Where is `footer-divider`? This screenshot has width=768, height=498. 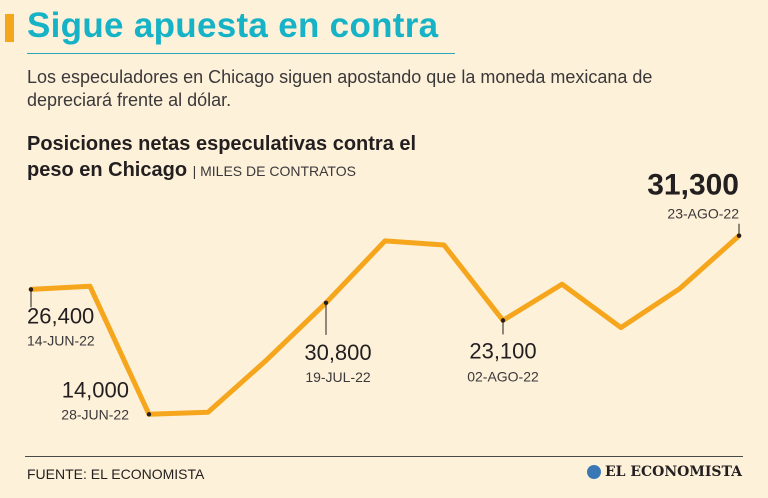
footer-divider is located at coordinates (384, 456).